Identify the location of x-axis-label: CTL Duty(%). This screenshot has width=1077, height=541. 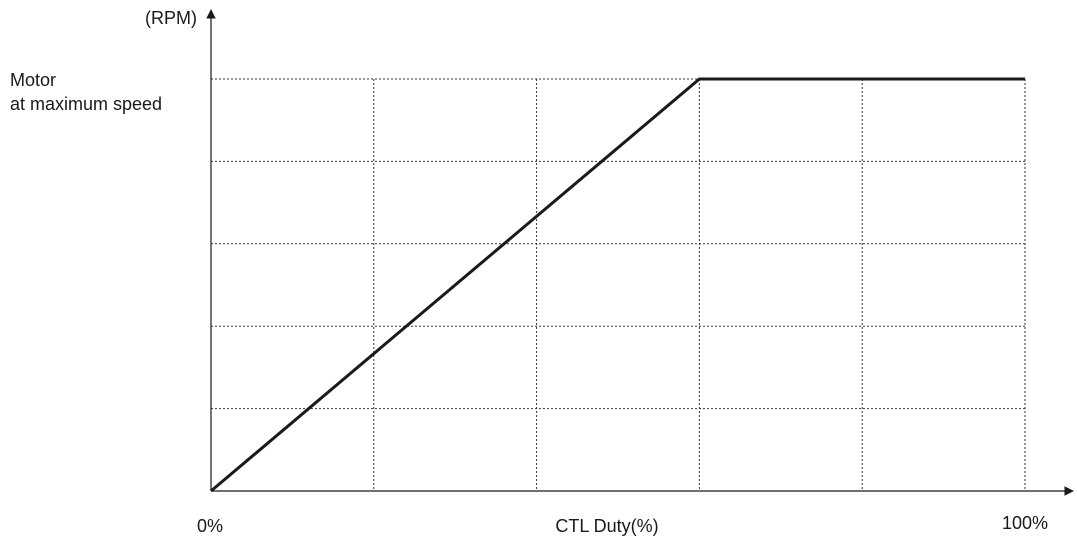
(606, 526).